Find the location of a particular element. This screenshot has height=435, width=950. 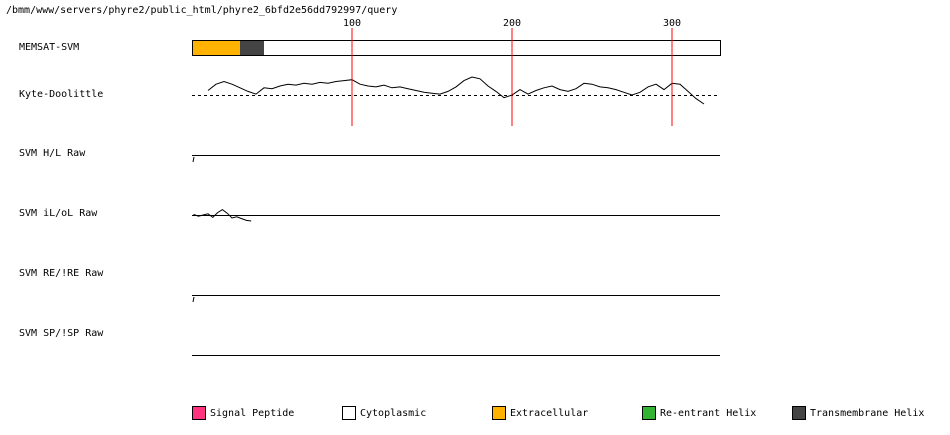

track-label-memsat: MEMSAT-SVM is located at coordinates (49, 47).